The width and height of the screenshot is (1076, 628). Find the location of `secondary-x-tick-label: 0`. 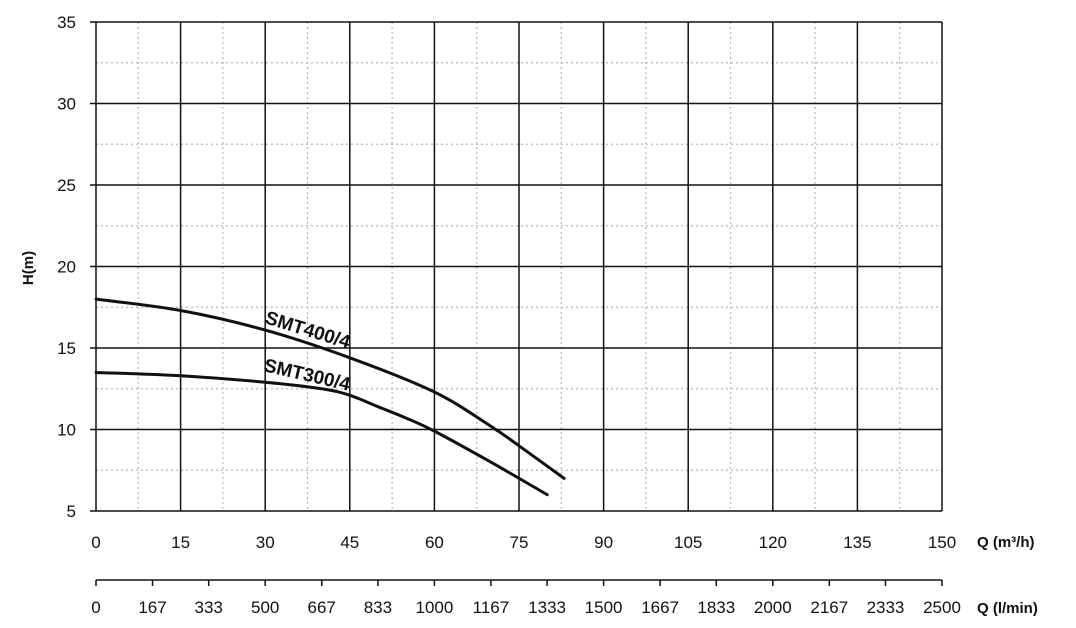

secondary-x-tick-label: 0 is located at coordinates (95, 607).